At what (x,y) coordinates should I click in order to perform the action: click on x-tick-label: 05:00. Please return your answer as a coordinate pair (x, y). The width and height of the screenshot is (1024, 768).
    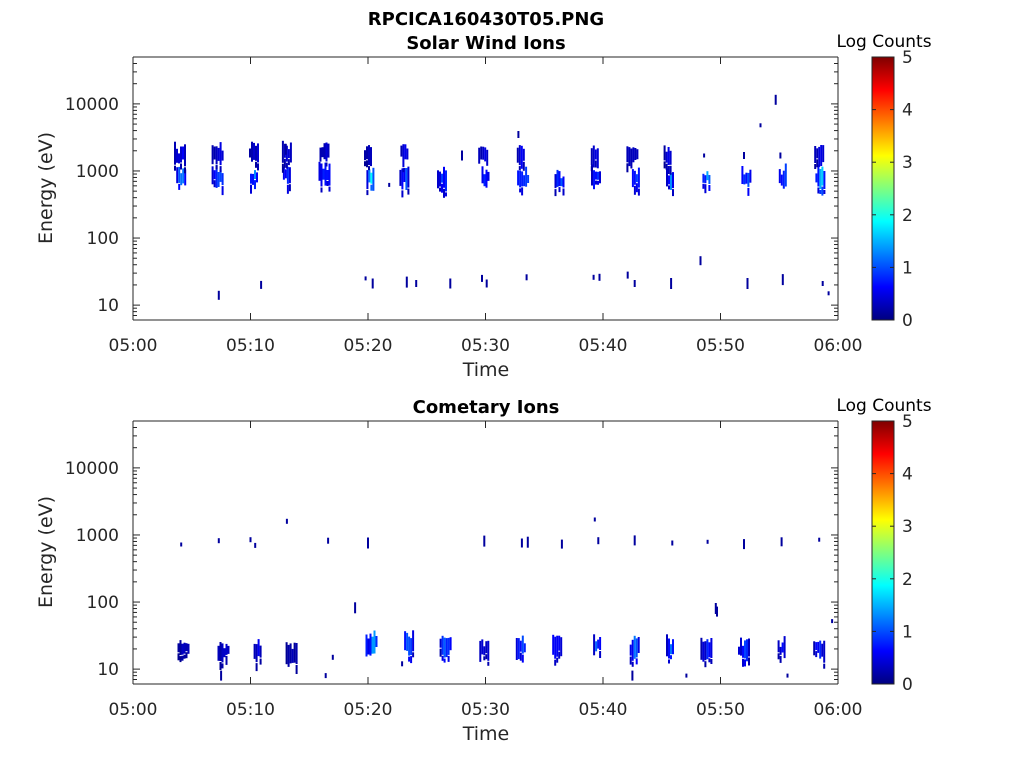
    Looking at the image, I should click on (133, 710).